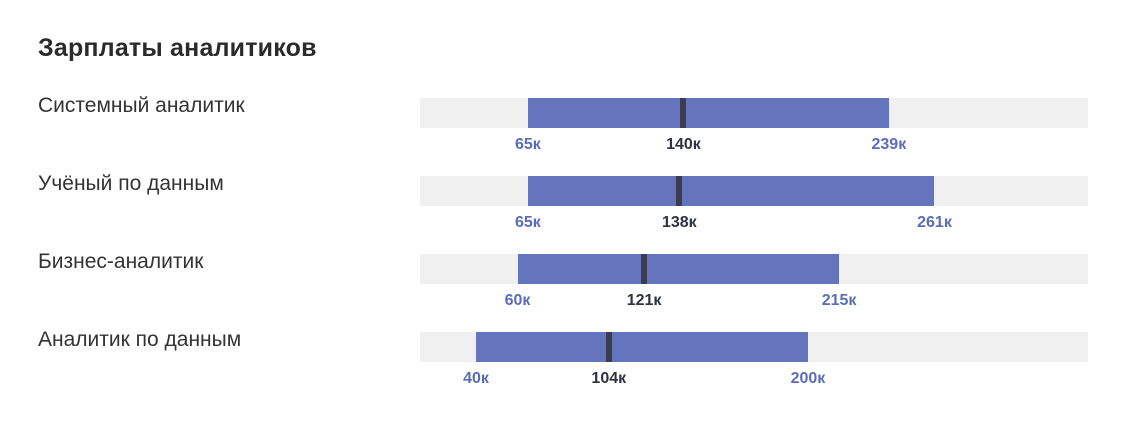 This screenshot has width=1124, height=425. What do you see at coordinates (131, 183) in the screenshot?
I see `row-label: Учёный по данным` at bounding box center [131, 183].